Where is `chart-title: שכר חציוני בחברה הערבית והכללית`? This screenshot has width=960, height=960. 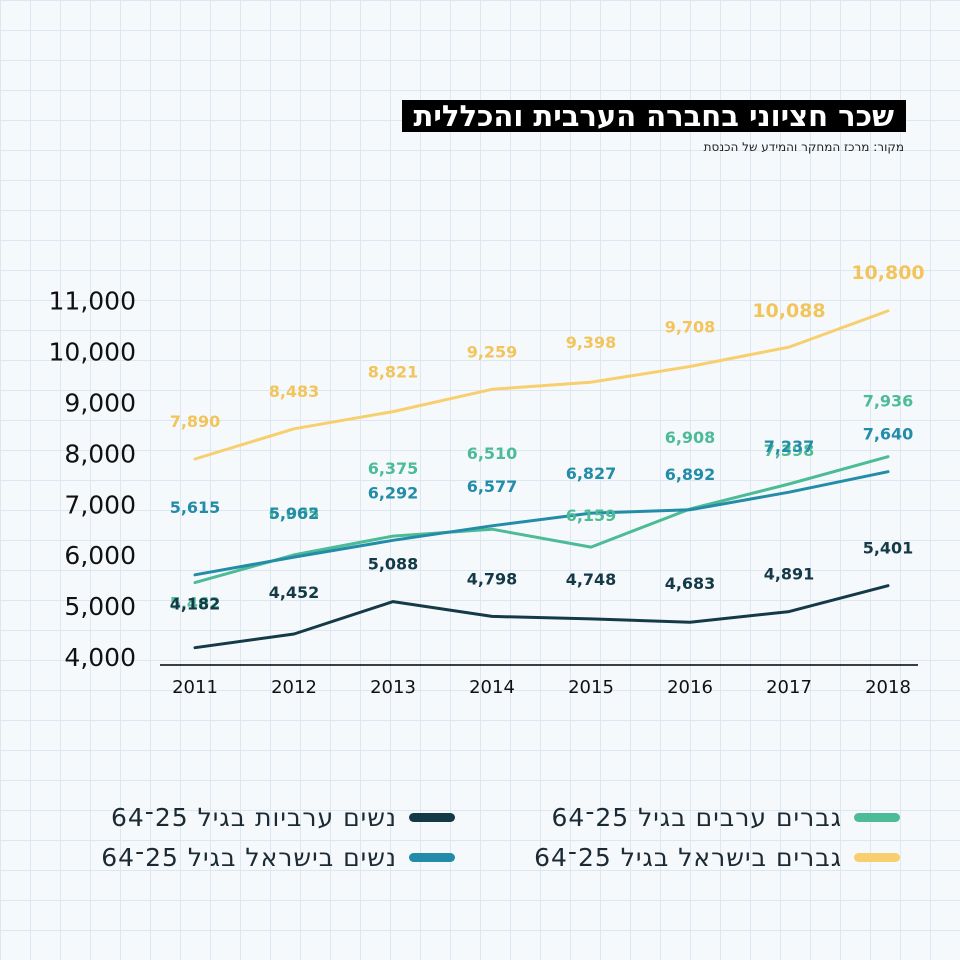
chart-title: שכר חציוני בחברה הערבית והכללית is located at coordinates (653, 116).